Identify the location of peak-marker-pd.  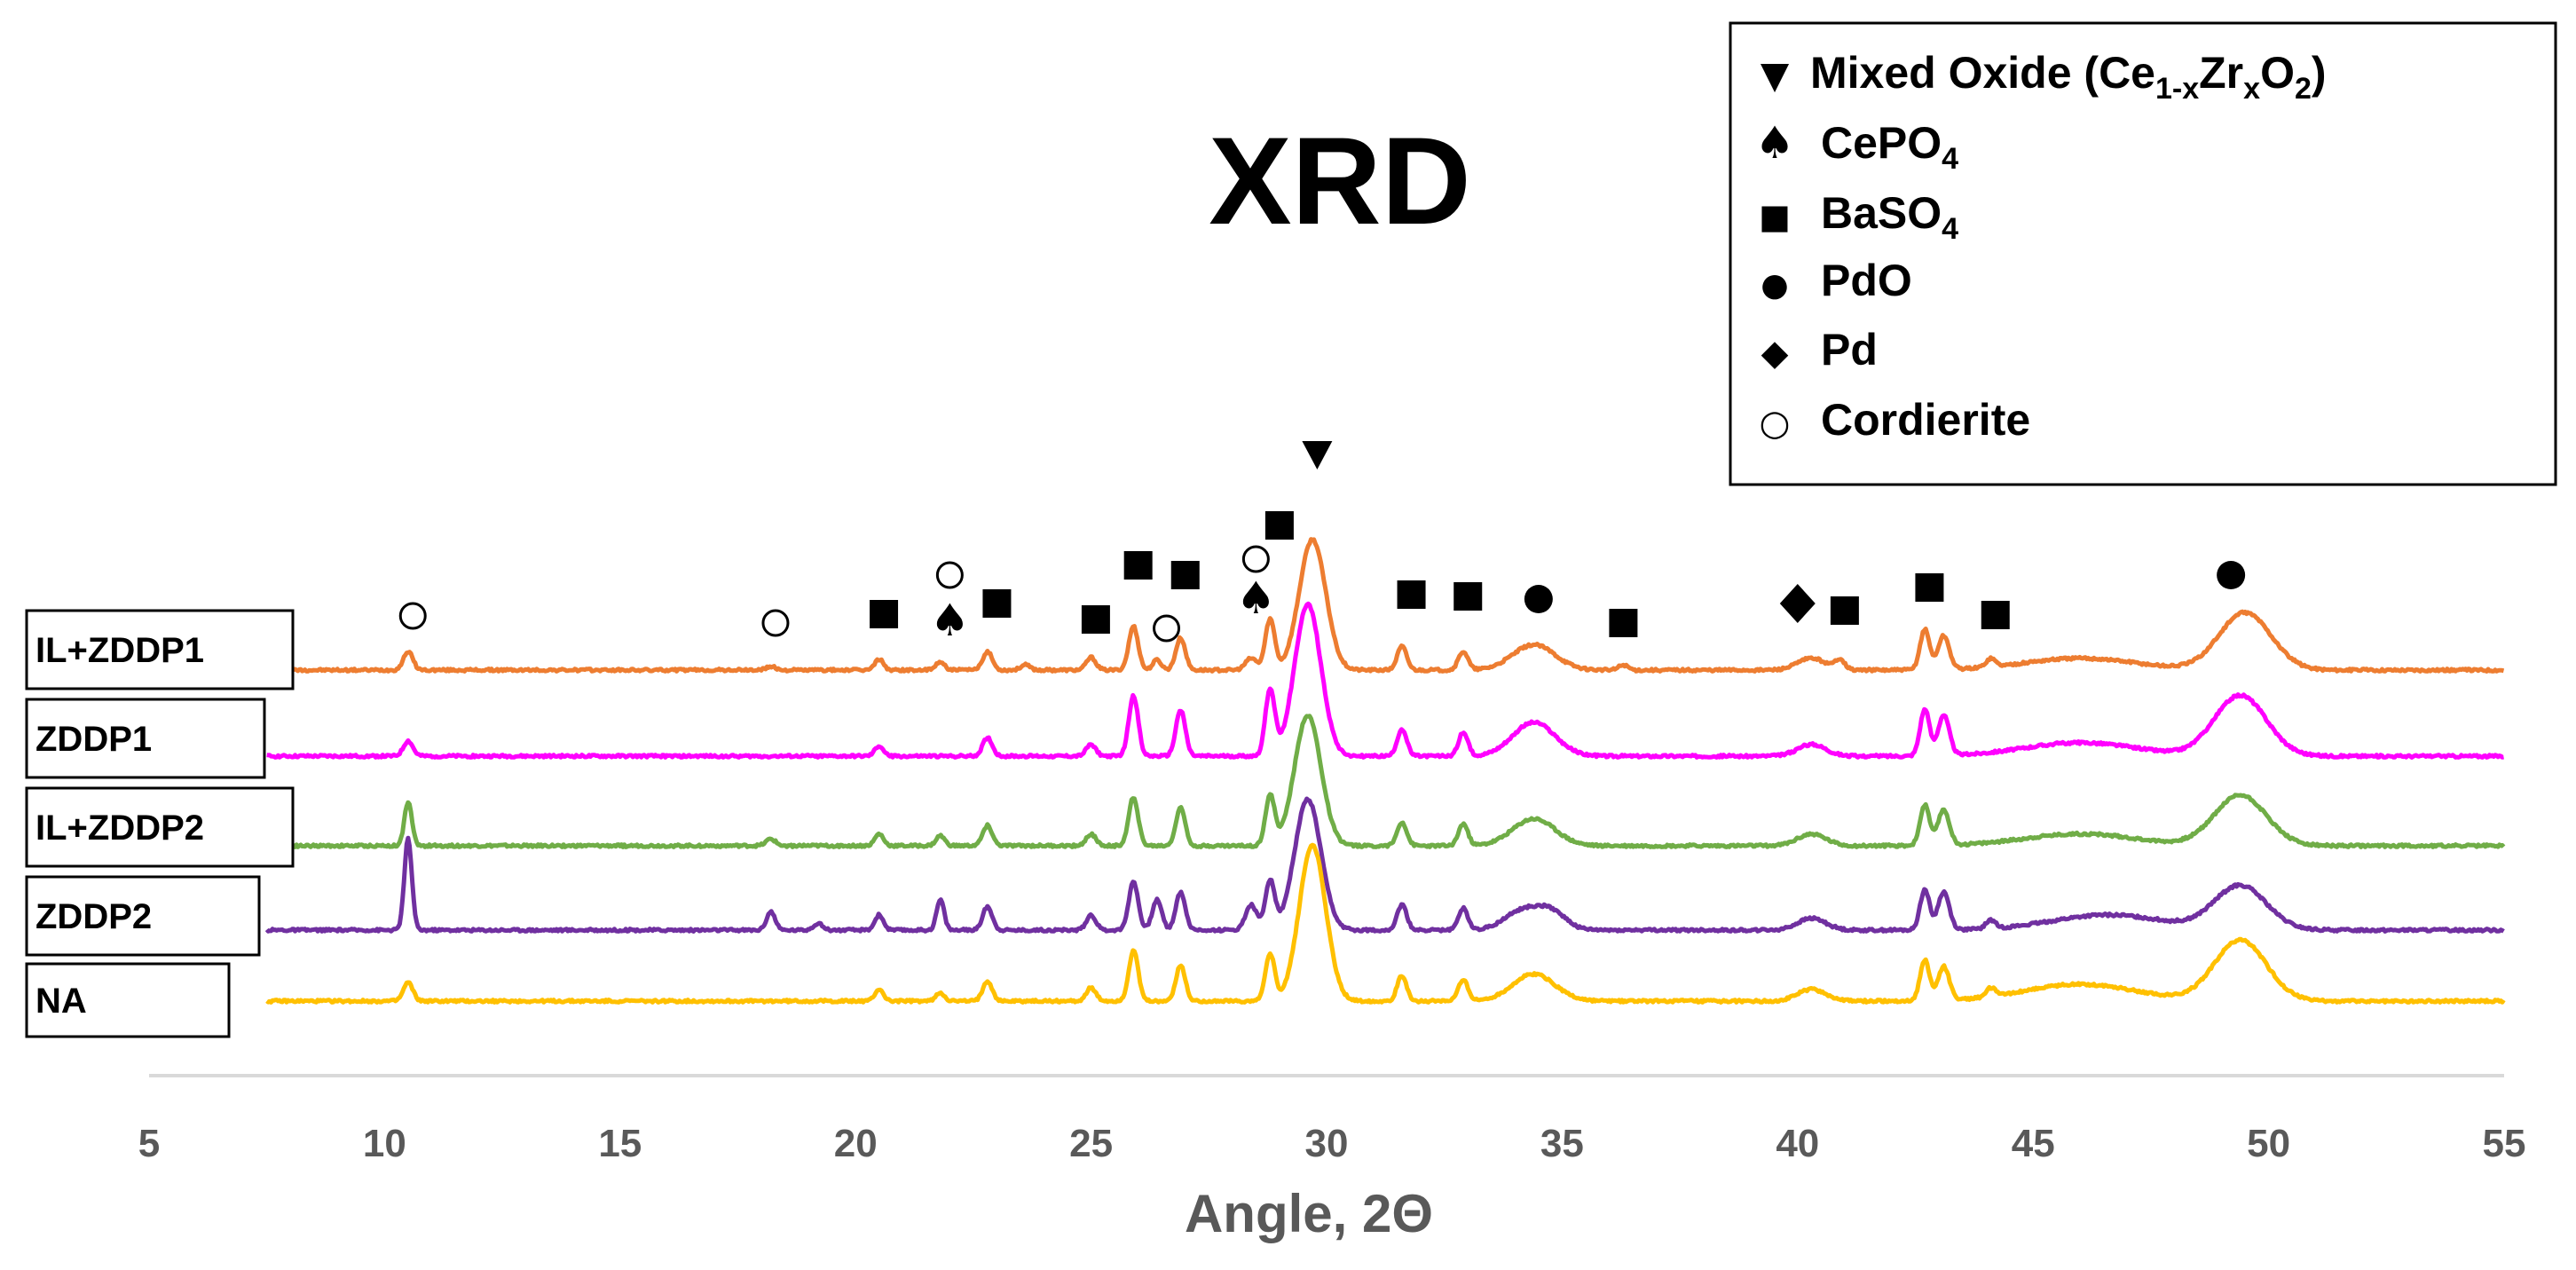
(1798, 603).